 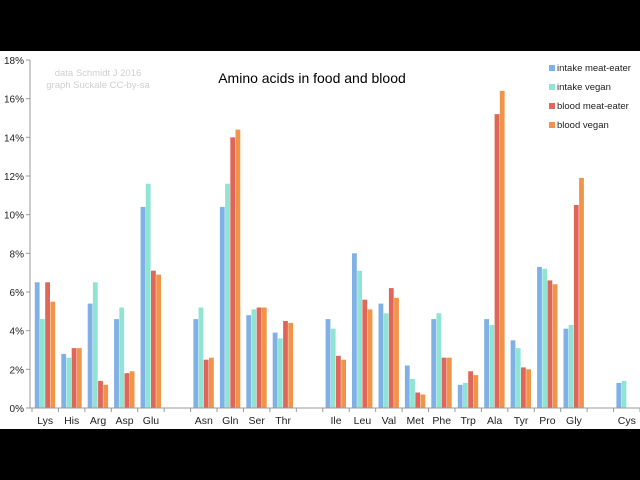 What do you see at coordinates (204, 421) in the screenshot?
I see `x-tick-label: Asn` at bounding box center [204, 421].